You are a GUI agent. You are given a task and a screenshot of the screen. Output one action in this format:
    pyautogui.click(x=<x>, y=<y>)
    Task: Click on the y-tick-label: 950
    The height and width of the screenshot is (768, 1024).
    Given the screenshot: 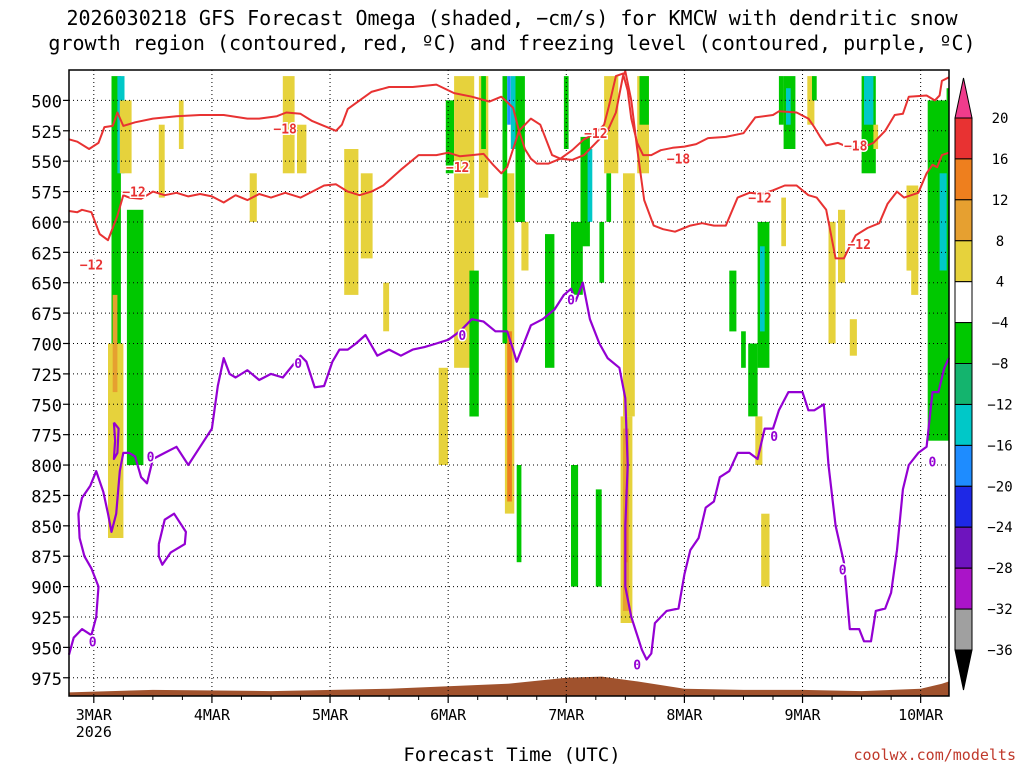 What is the action you would take?
    pyautogui.click(x=46, y=649)
    